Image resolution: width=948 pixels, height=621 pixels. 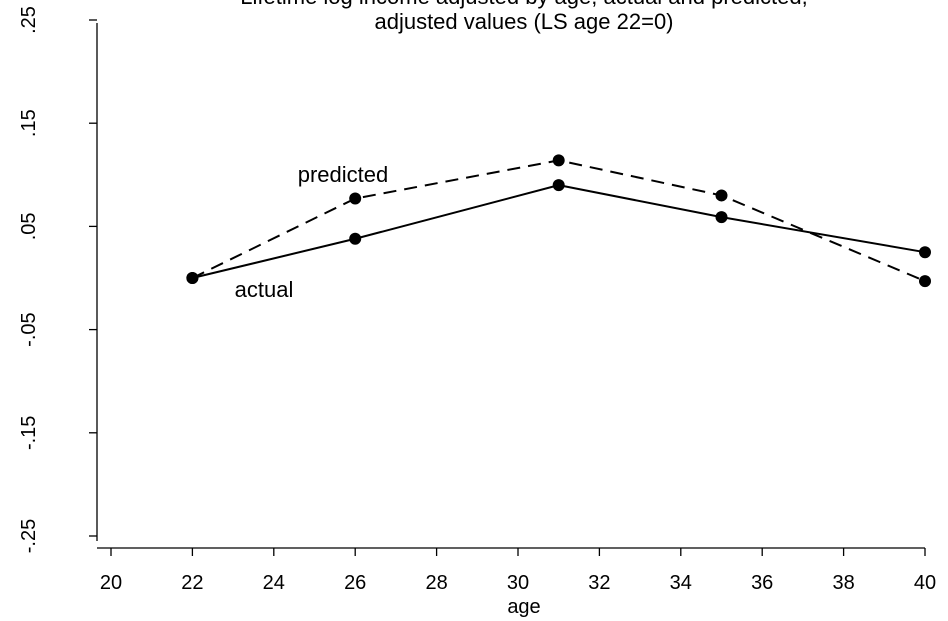 What do you see at coordinates (518, 583) in the screenshot?
I see `x-tick-label: 30` at bounding box center [518, 583].